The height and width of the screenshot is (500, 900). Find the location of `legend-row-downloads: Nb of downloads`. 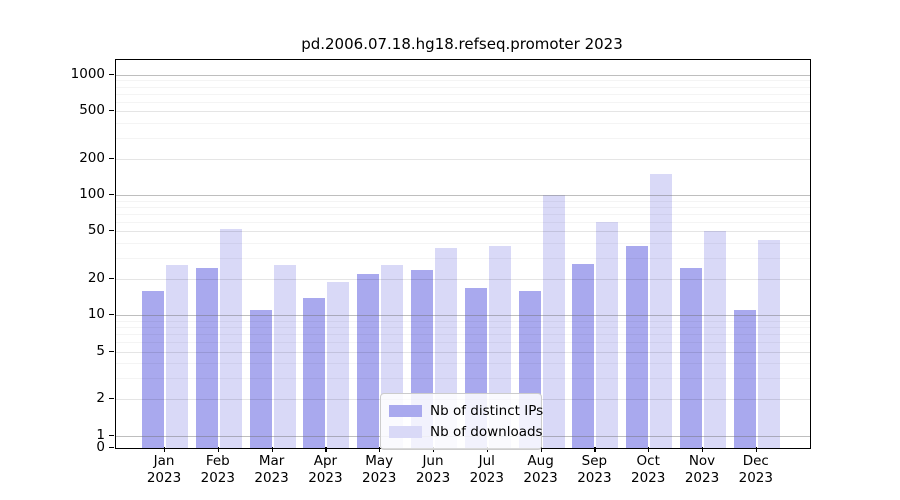

legend-row-downloads: Nb of downloads is located at coordinates (466, 431).